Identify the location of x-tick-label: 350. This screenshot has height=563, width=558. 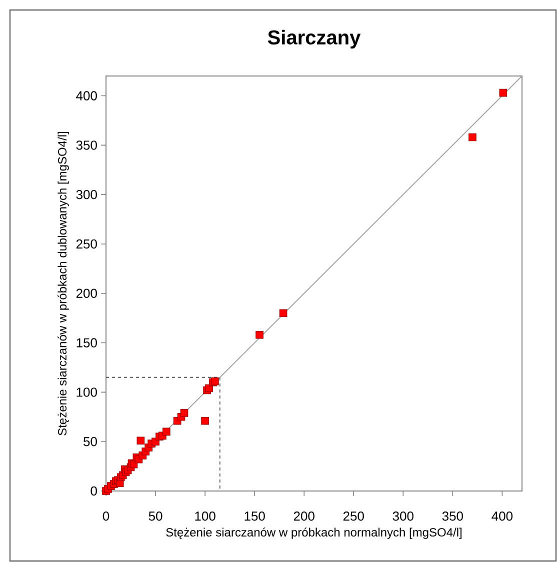
(452, 516).